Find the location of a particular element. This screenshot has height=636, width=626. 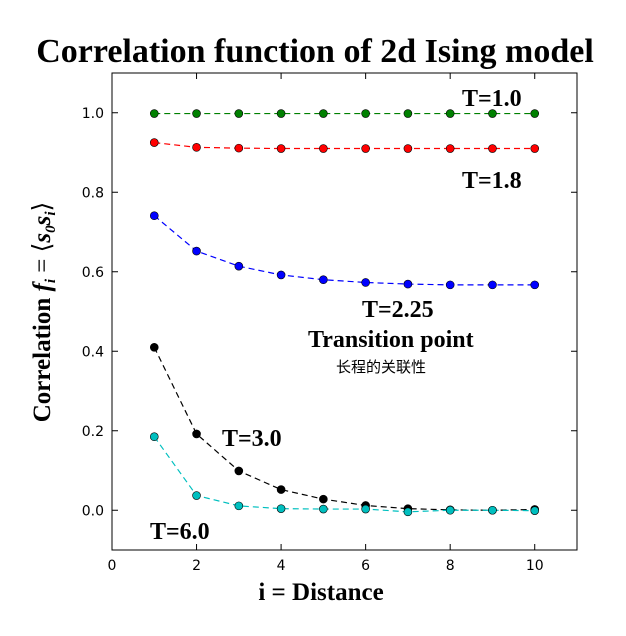

annotation-t2-25: T=2.25 is located at coordinates (398, 310).